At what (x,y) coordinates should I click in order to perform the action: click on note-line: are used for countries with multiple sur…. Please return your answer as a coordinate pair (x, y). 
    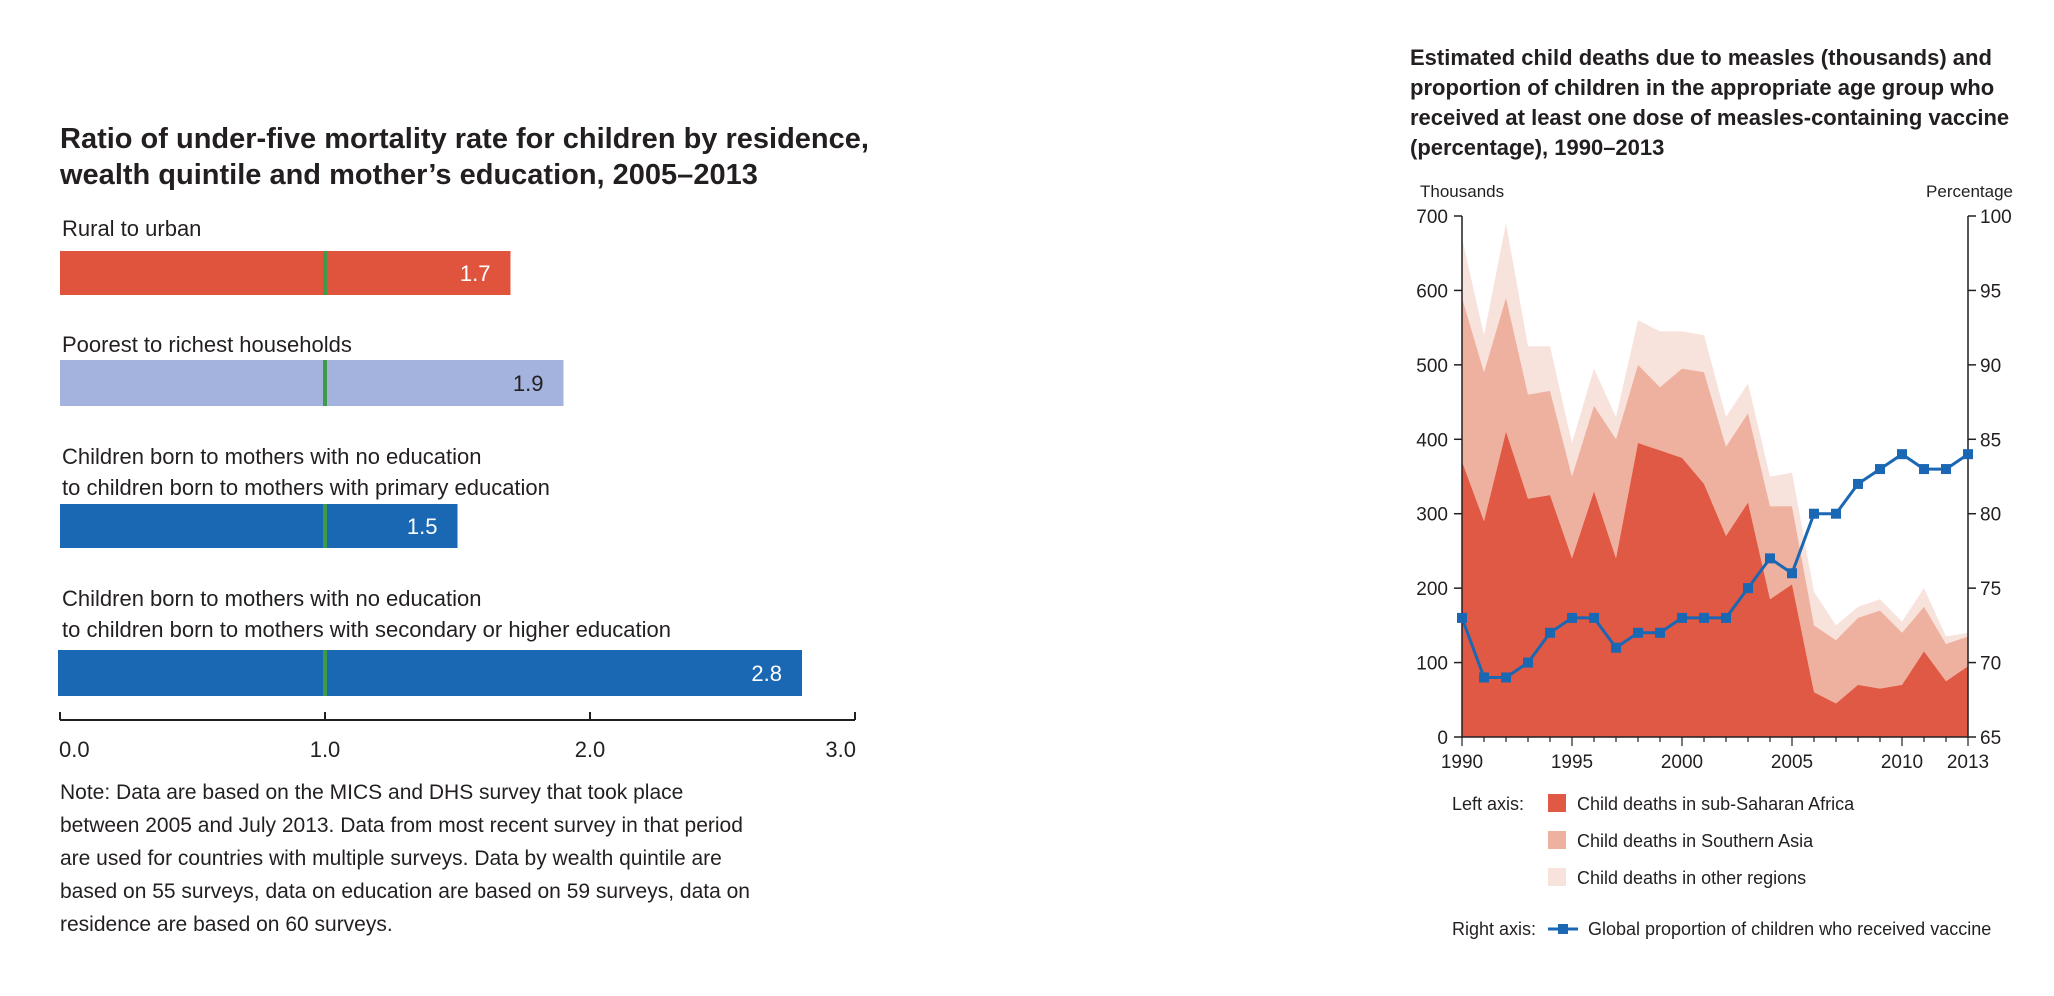
    Looking at the image, I should click on (391, 858).